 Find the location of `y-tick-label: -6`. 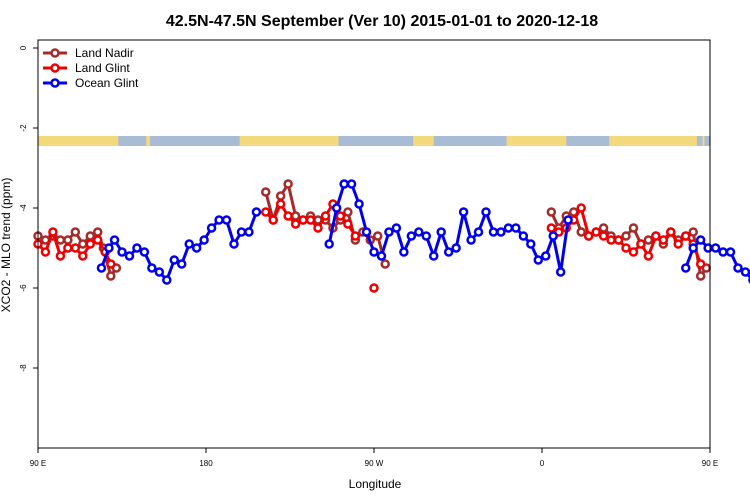

y-tick-label: -6 is located at coordinates (23, 288).